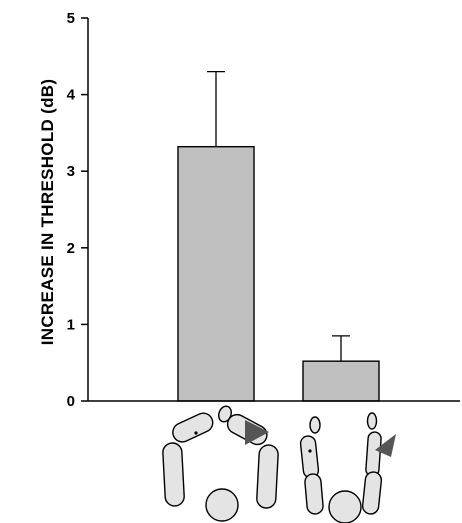 This screenshot has width=462, height=523. What do you see at coordinates (77, 210) in the screenshot?
I see `y-axis-ticks: 0 1 2 3 4 5` at bounding box center [77, 210].